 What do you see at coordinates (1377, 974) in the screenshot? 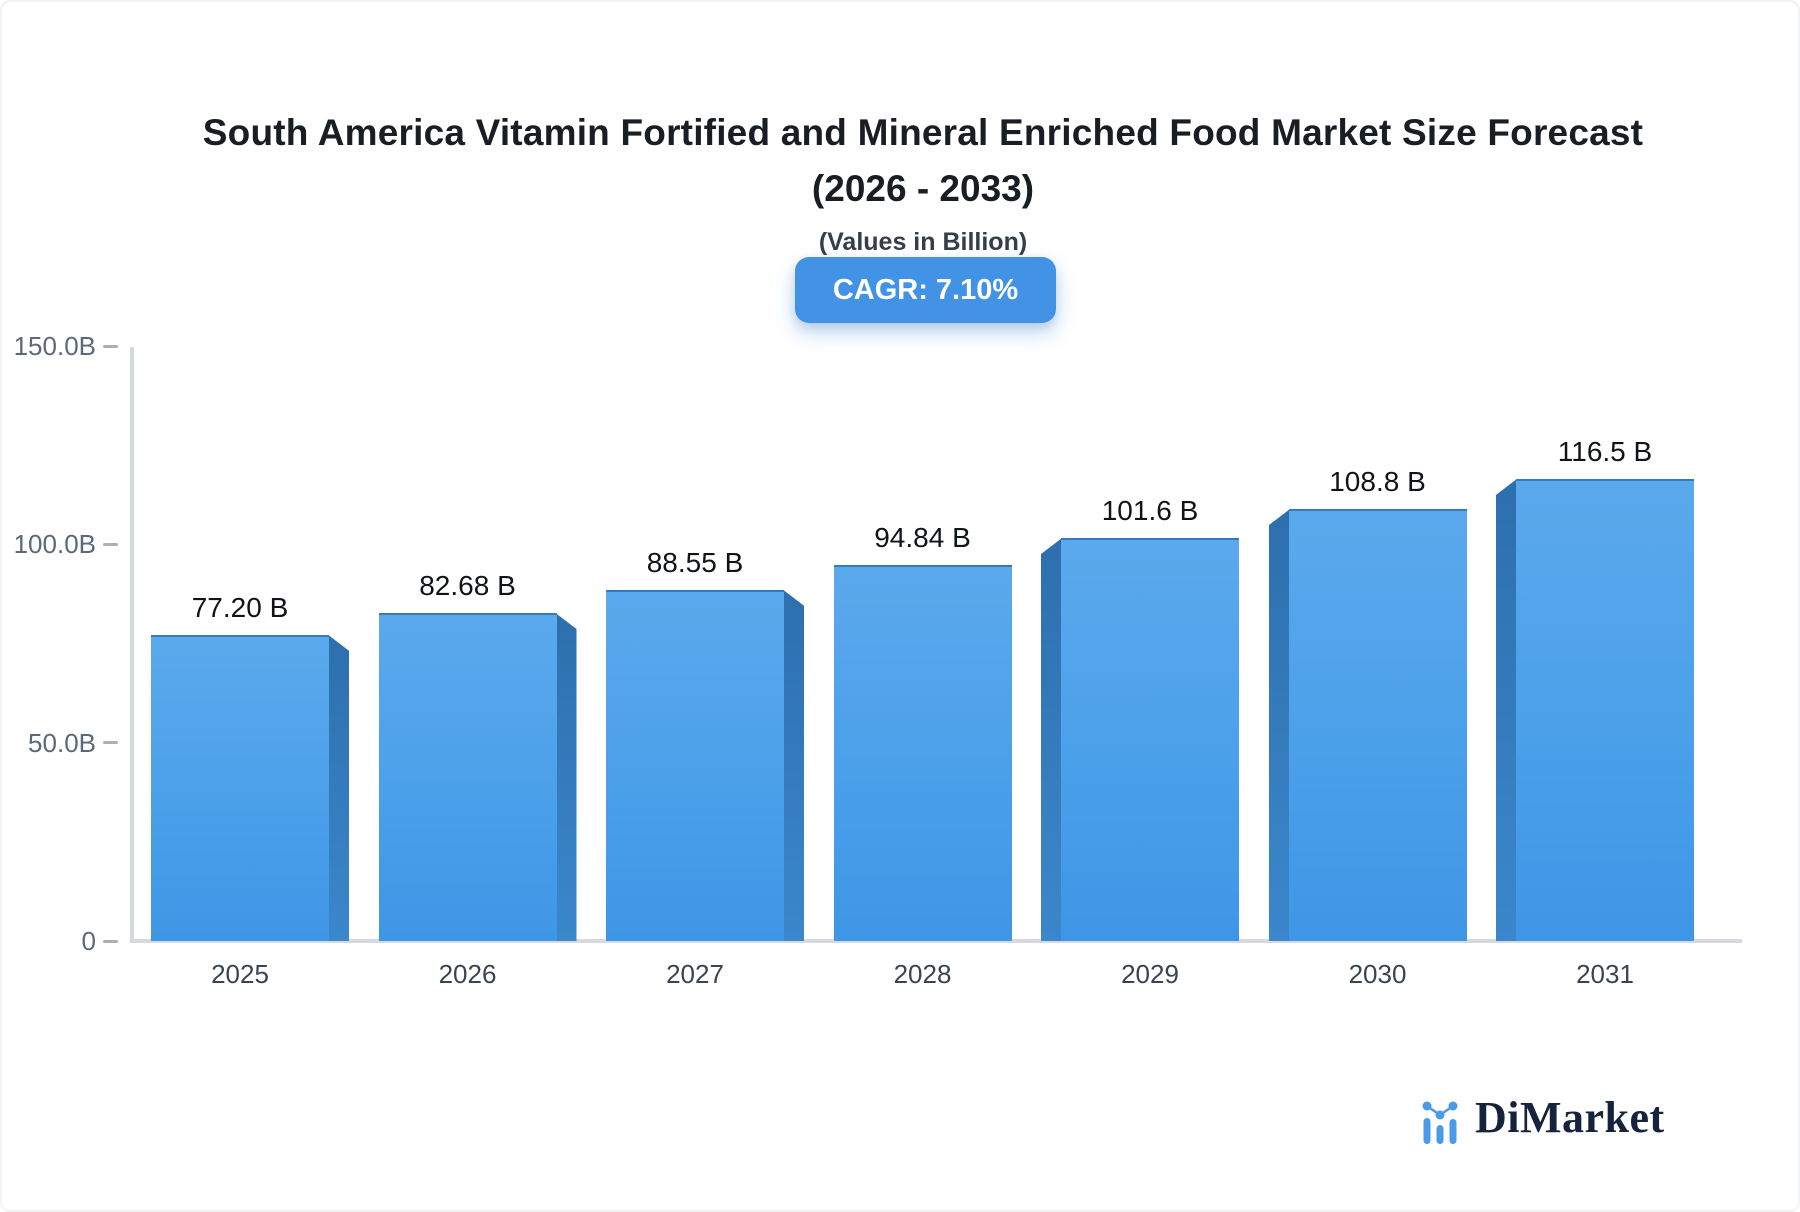
I see `x-axis-label: 2030` at bounding box center [1377, 974].